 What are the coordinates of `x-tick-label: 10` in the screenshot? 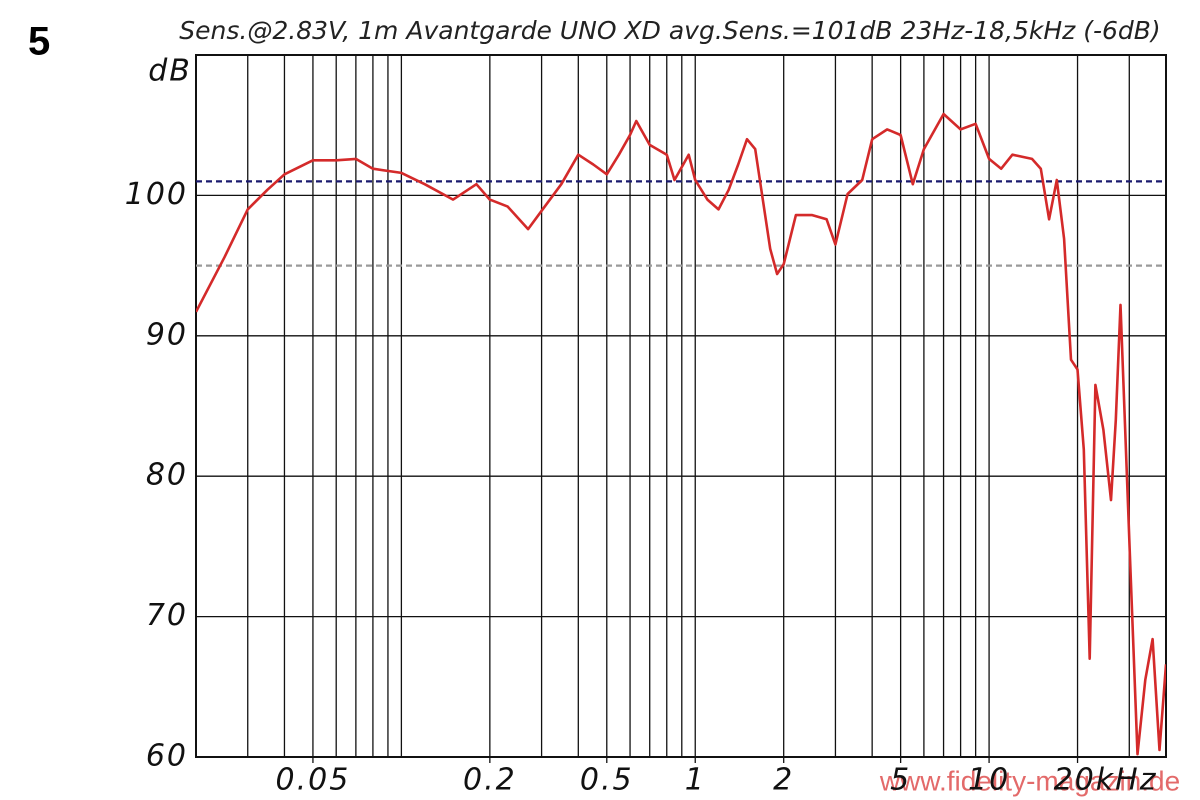 It's located at (989, 780).